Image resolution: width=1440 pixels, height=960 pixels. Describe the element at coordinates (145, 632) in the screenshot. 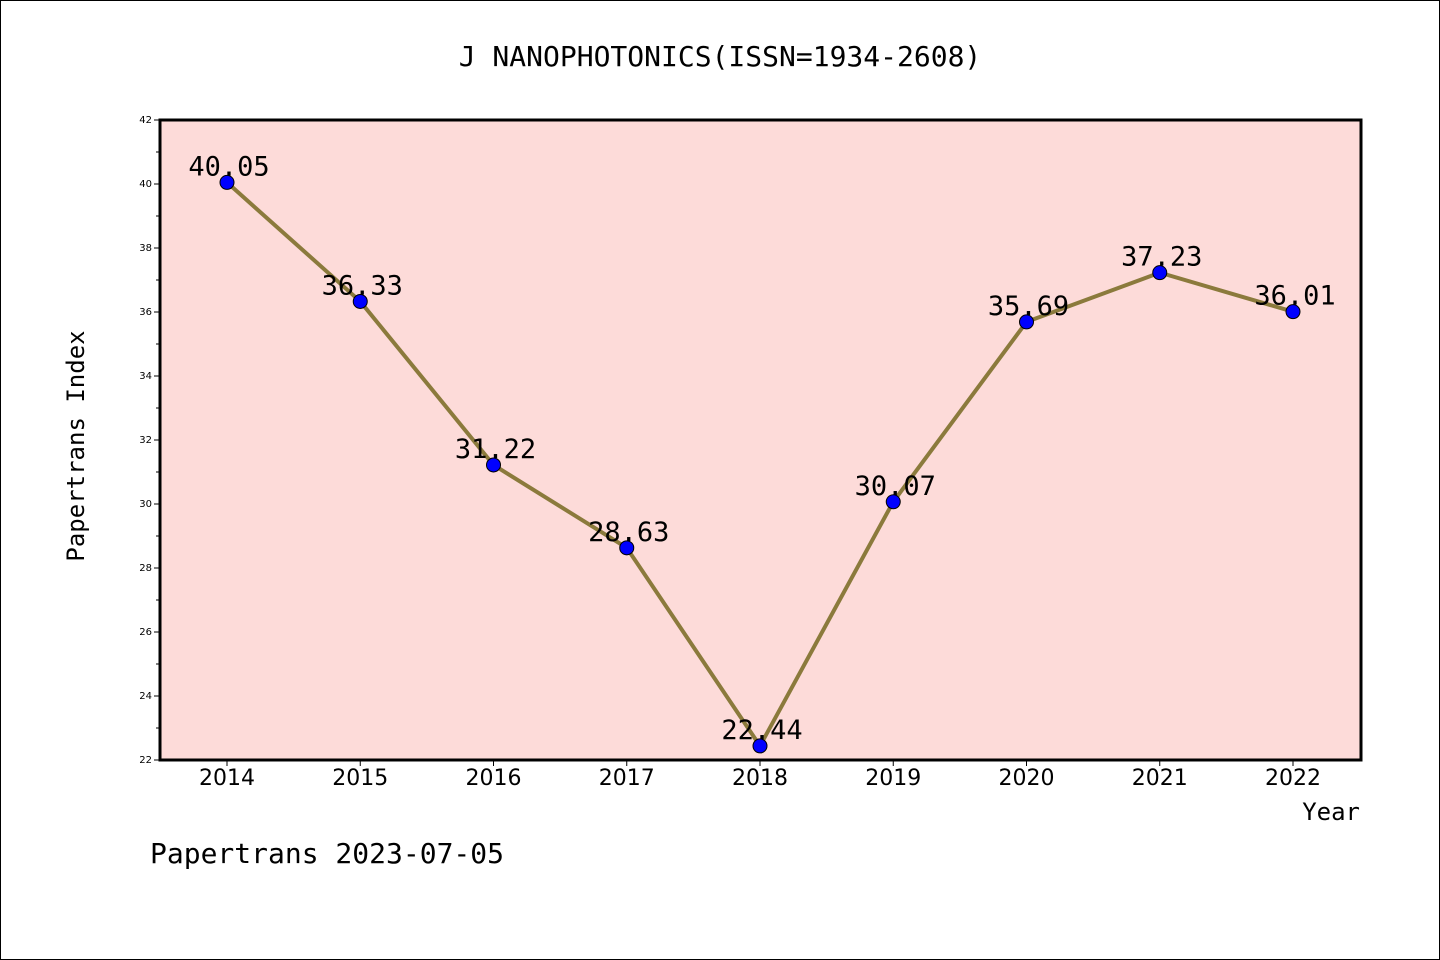

I see `y-tick-label: 26` at that location.